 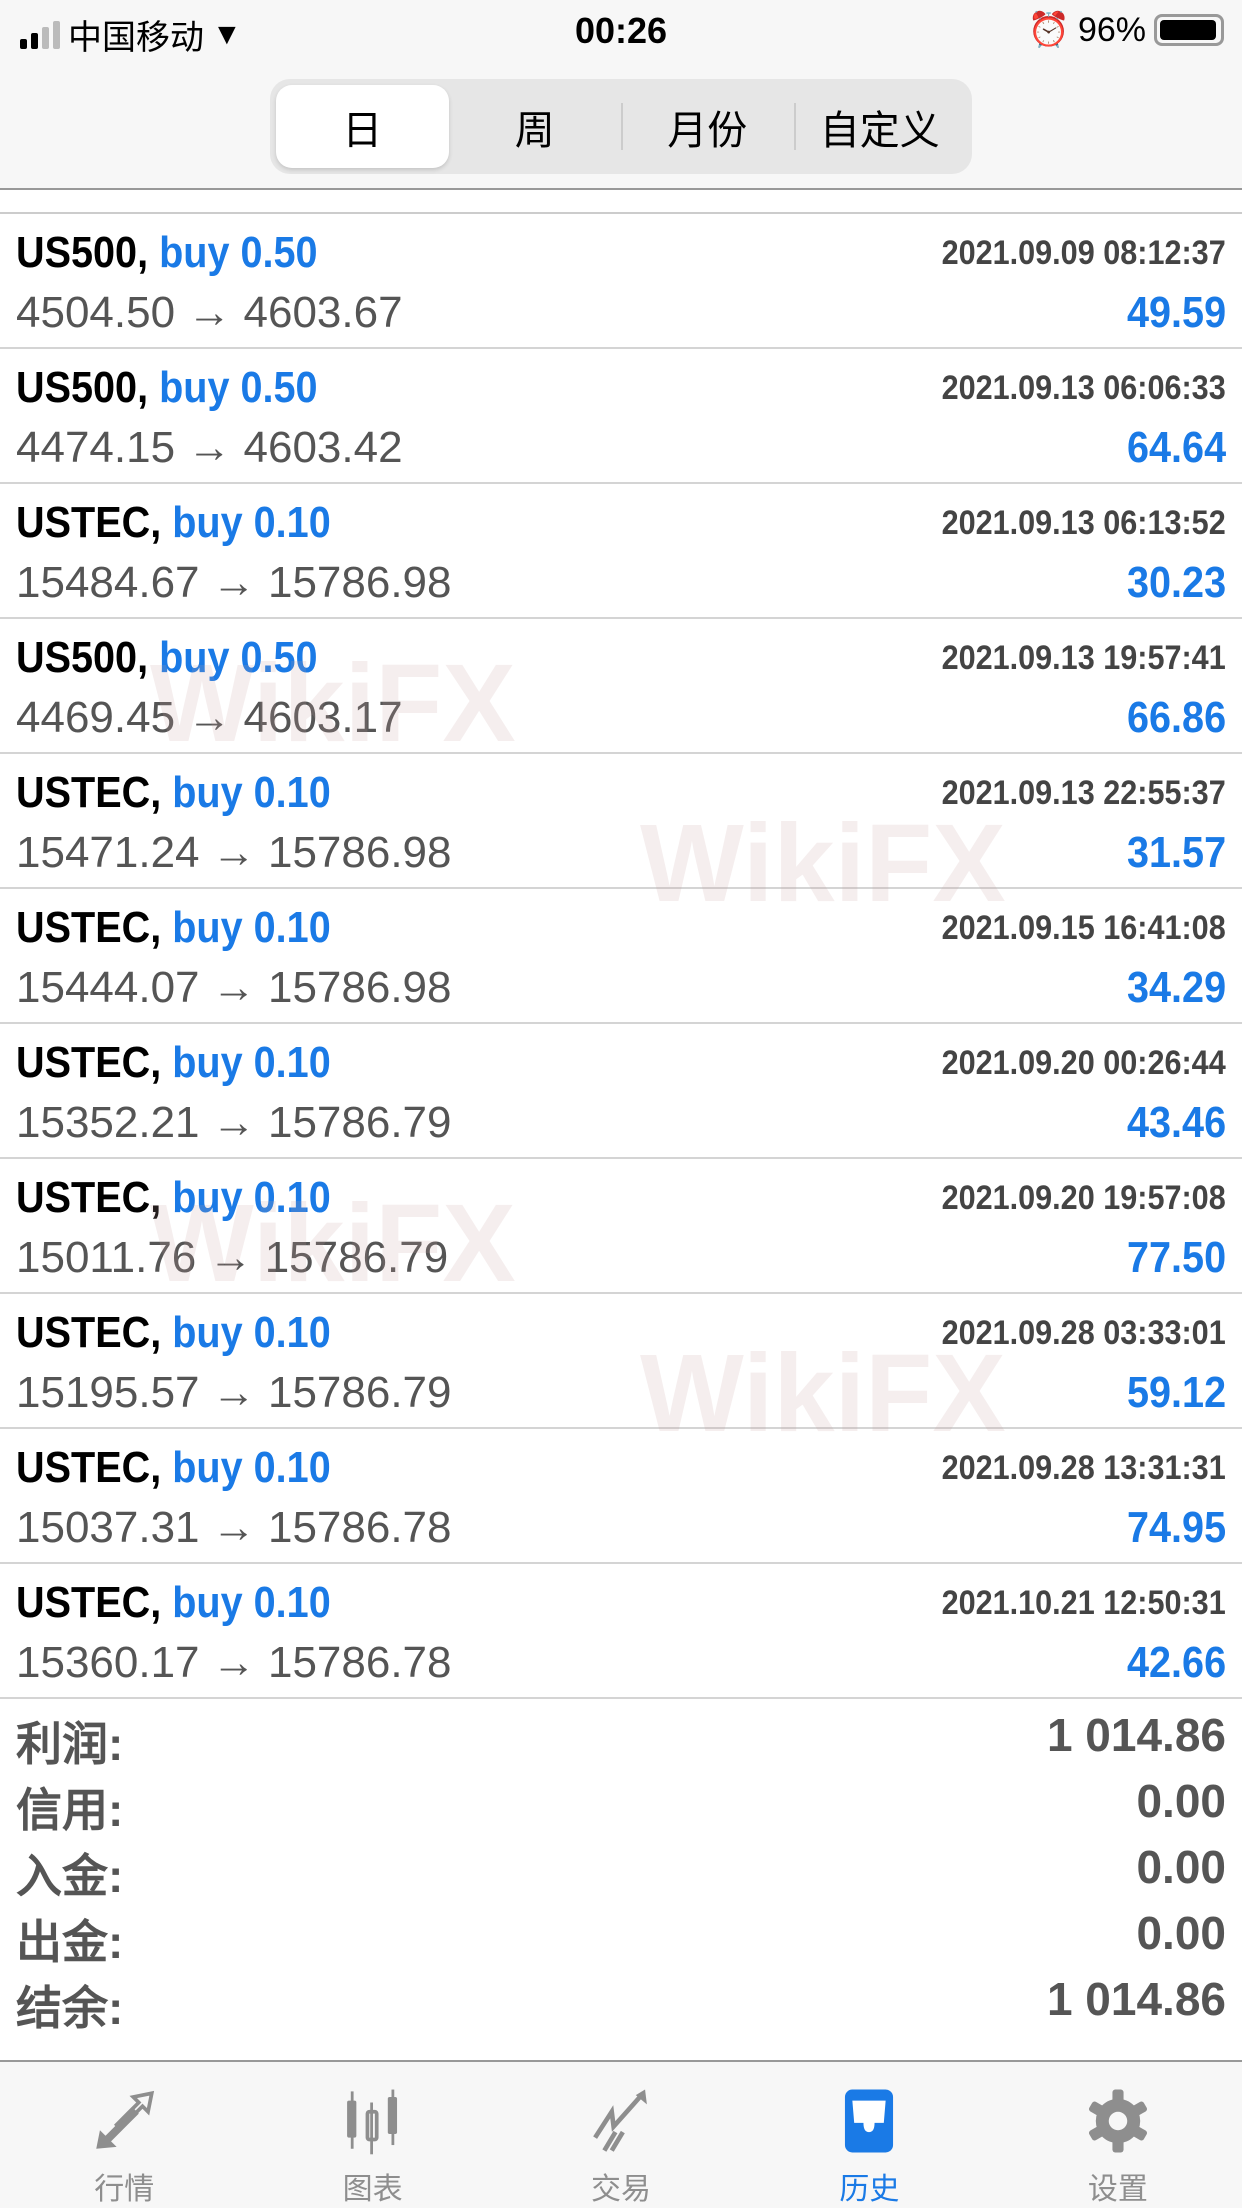 I want to click on trade-profit: 49.59, so click(x=1176, y=312).